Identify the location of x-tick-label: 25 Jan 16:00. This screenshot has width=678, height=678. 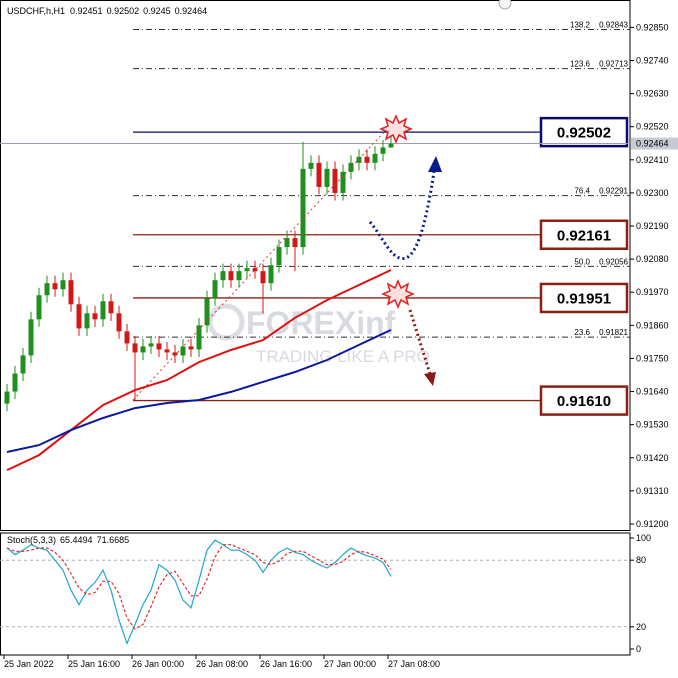
(94, 664).